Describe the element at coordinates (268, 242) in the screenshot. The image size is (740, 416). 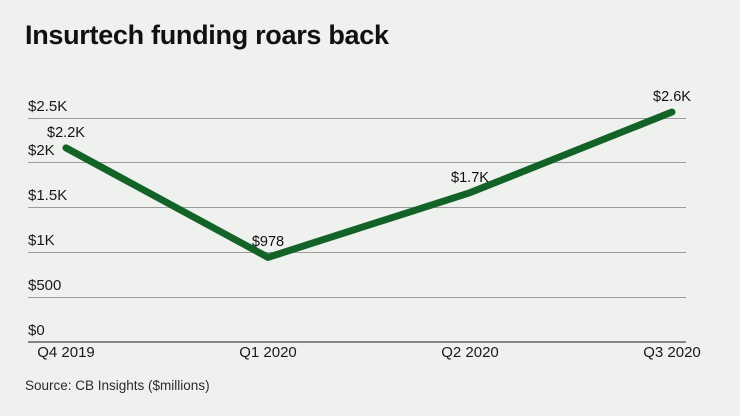
I see `data-point-label: $978` at that location.